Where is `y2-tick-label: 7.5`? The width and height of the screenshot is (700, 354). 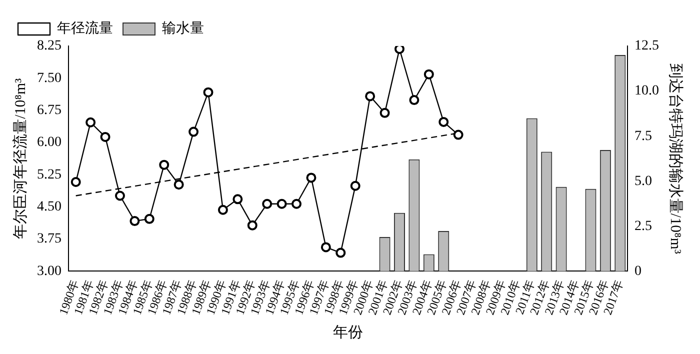 y2-tick-label: 7.5 is located at coordinates (643, 136).